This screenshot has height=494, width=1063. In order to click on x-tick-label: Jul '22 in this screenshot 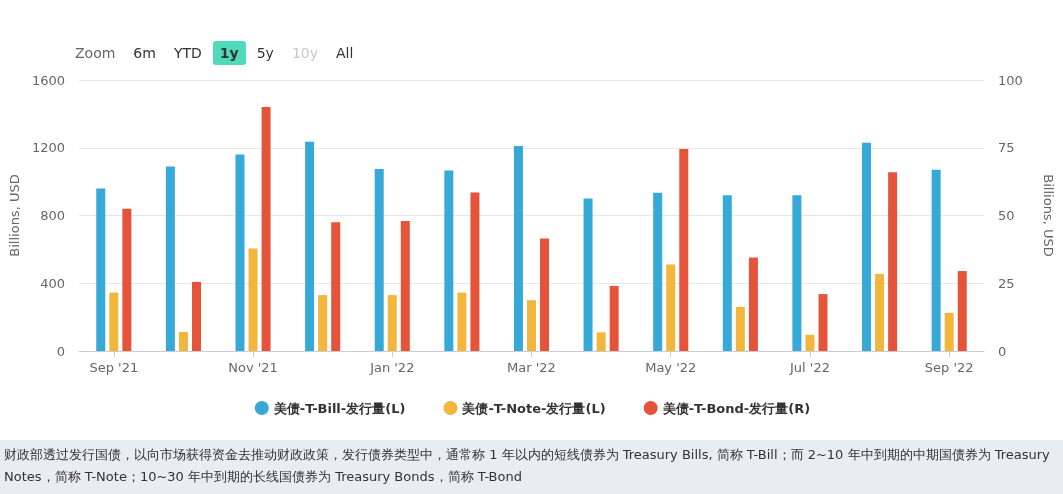, I will do `click(809, 367)`.